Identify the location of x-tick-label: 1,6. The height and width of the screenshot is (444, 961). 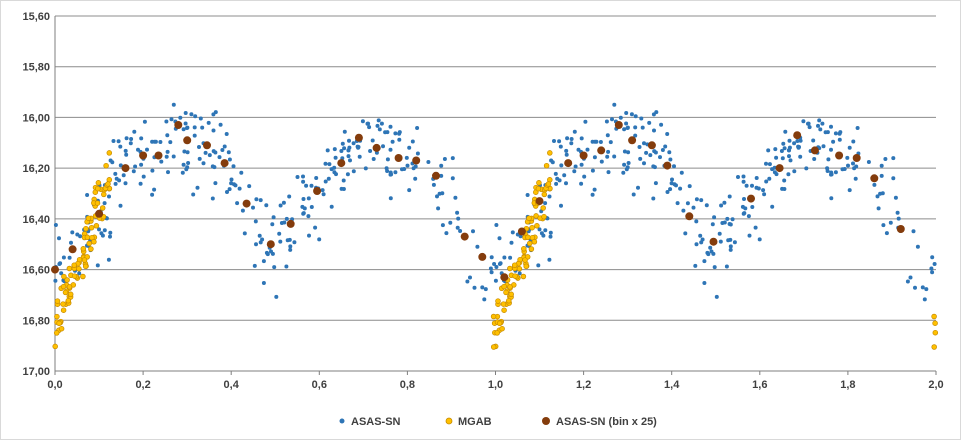
(759, 385).